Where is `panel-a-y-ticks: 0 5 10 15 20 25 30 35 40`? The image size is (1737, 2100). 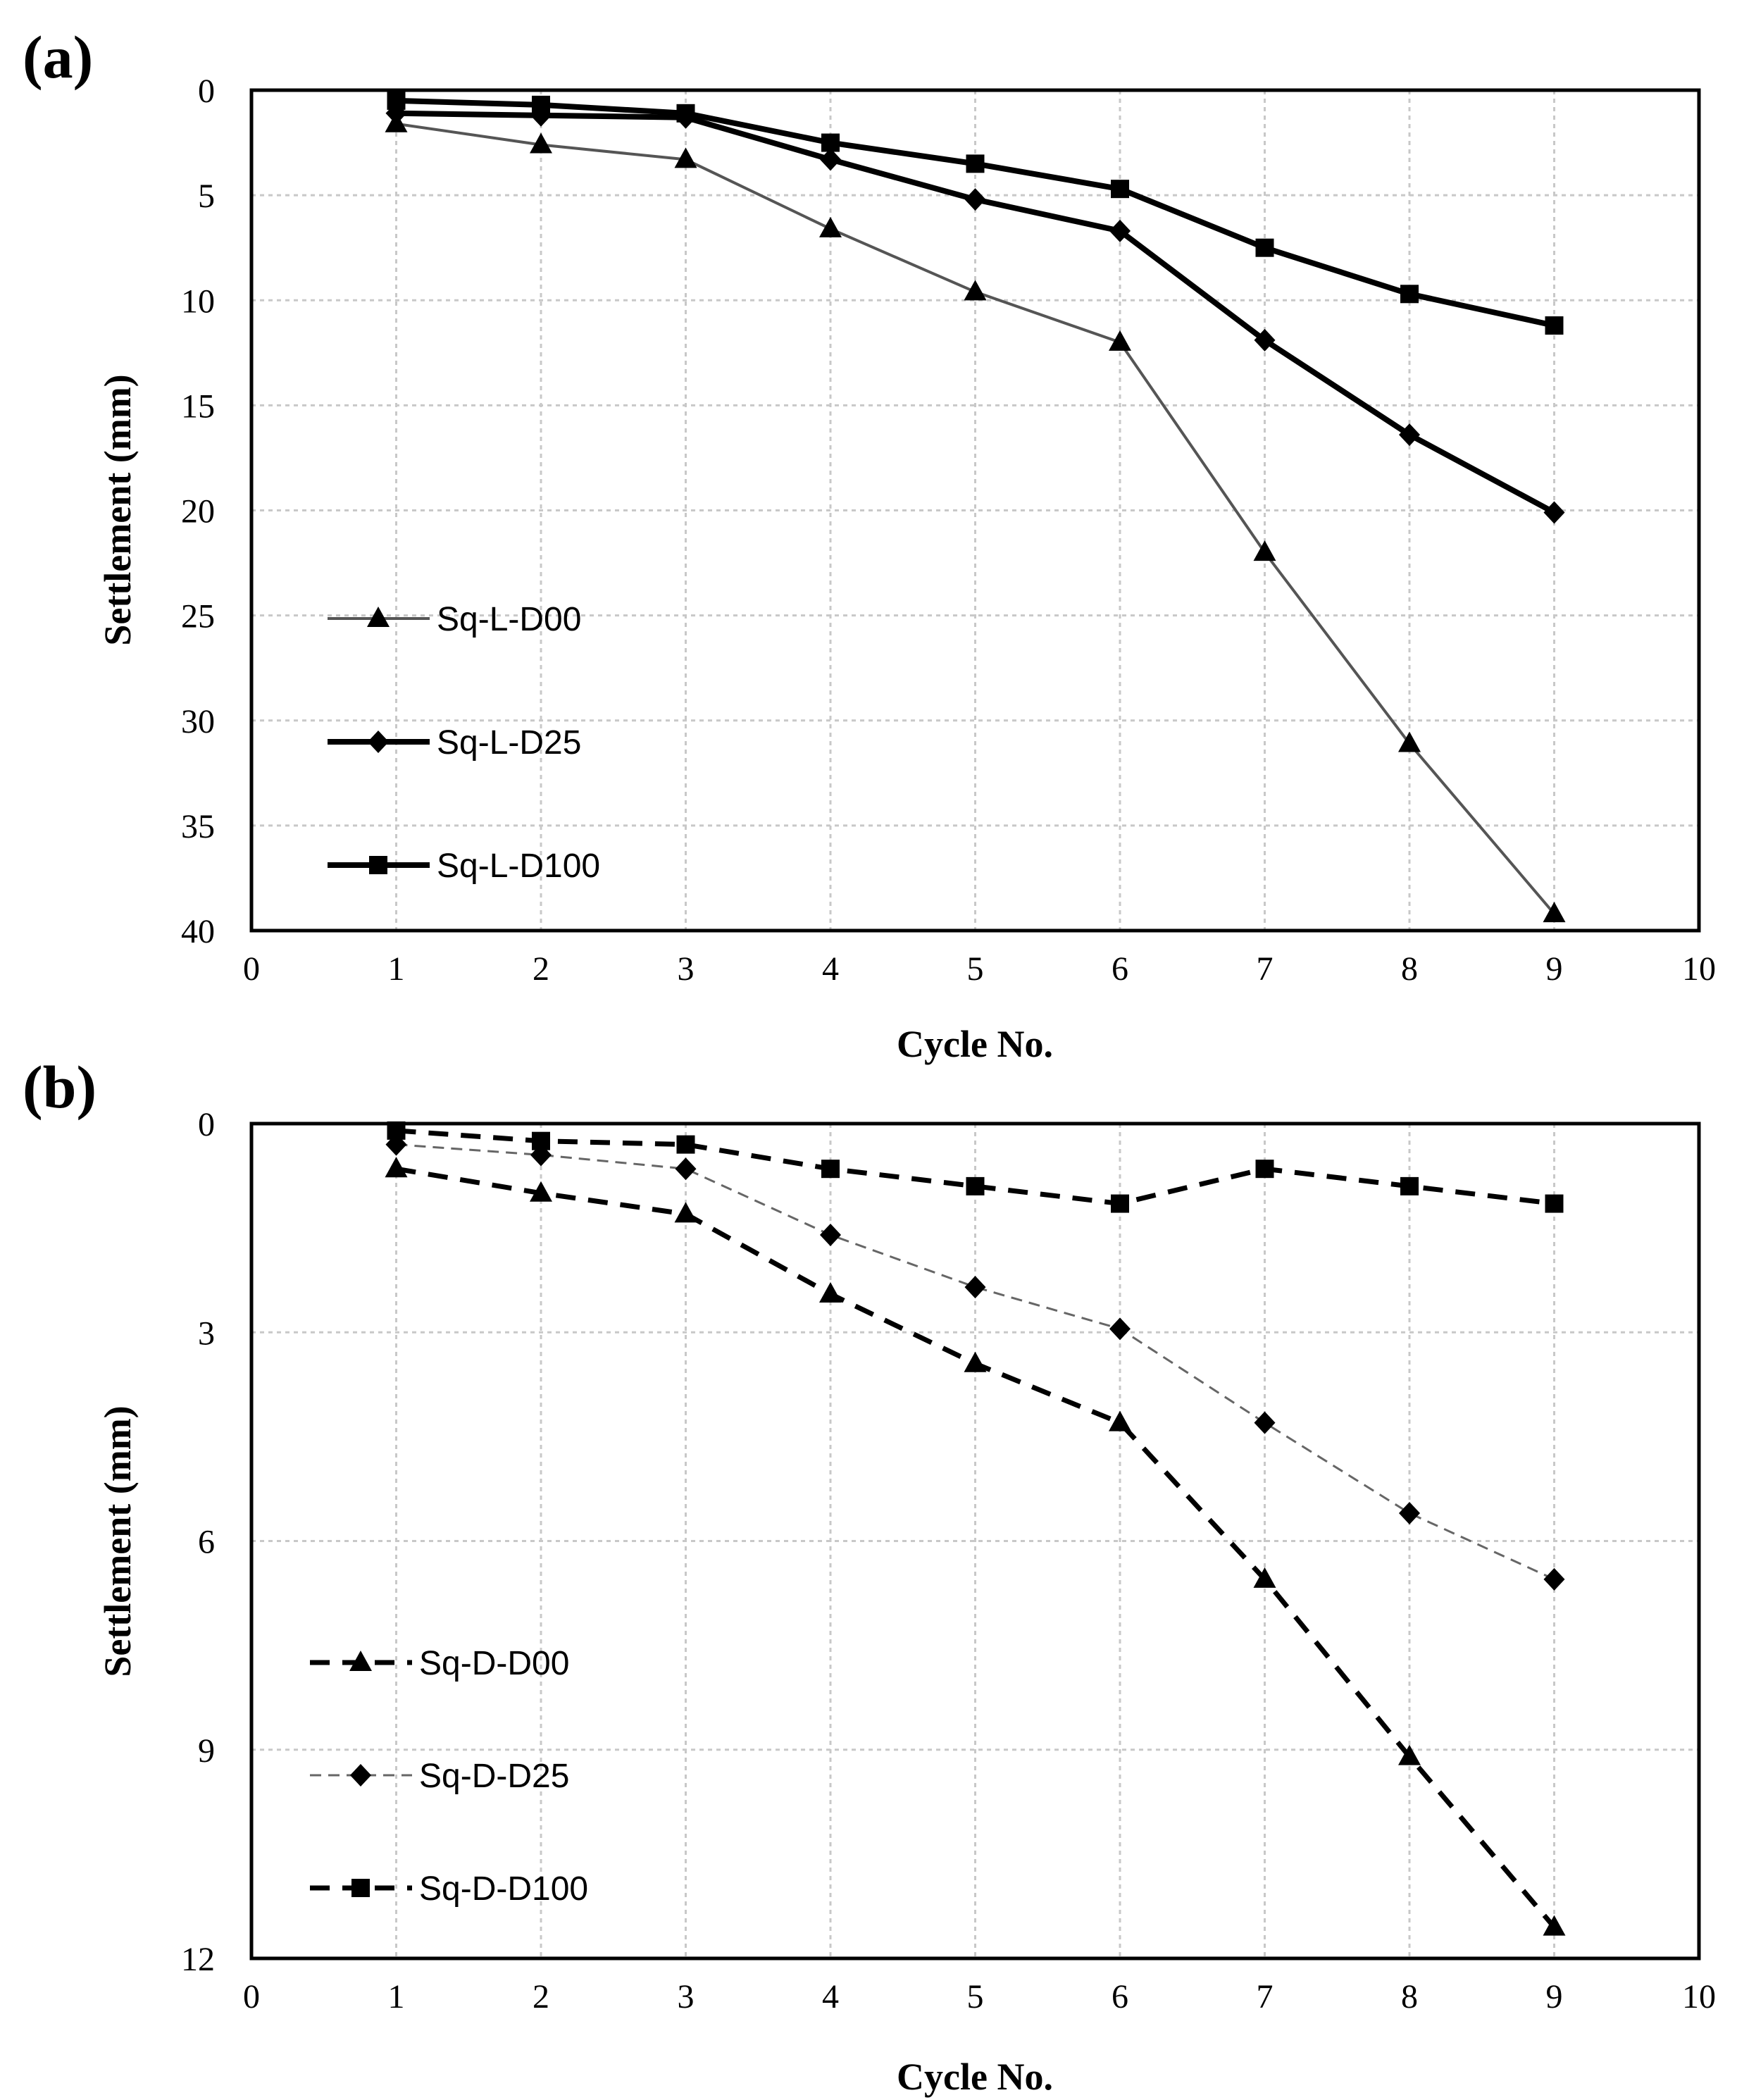 panel-a-y-ticks: 0 5 10 15 20 25 30 35 40 is located at coordinates (198, 512).